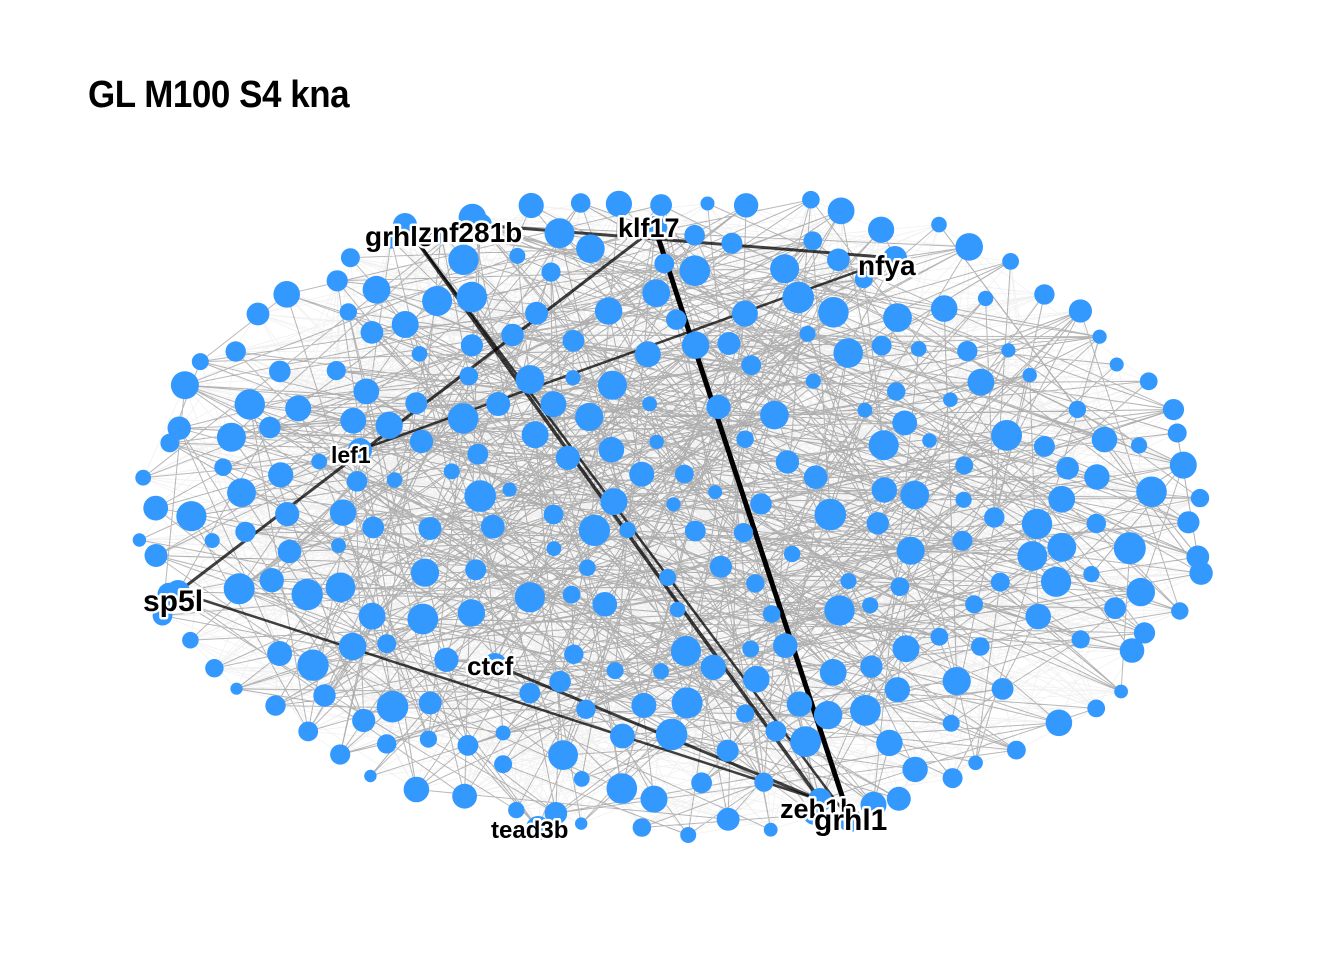 The width and height of the screenshot is (1344, 960). Describe the element at coordinates (351, 455) in the screenshot. I see `node-label-lef1: lef1` at that location.